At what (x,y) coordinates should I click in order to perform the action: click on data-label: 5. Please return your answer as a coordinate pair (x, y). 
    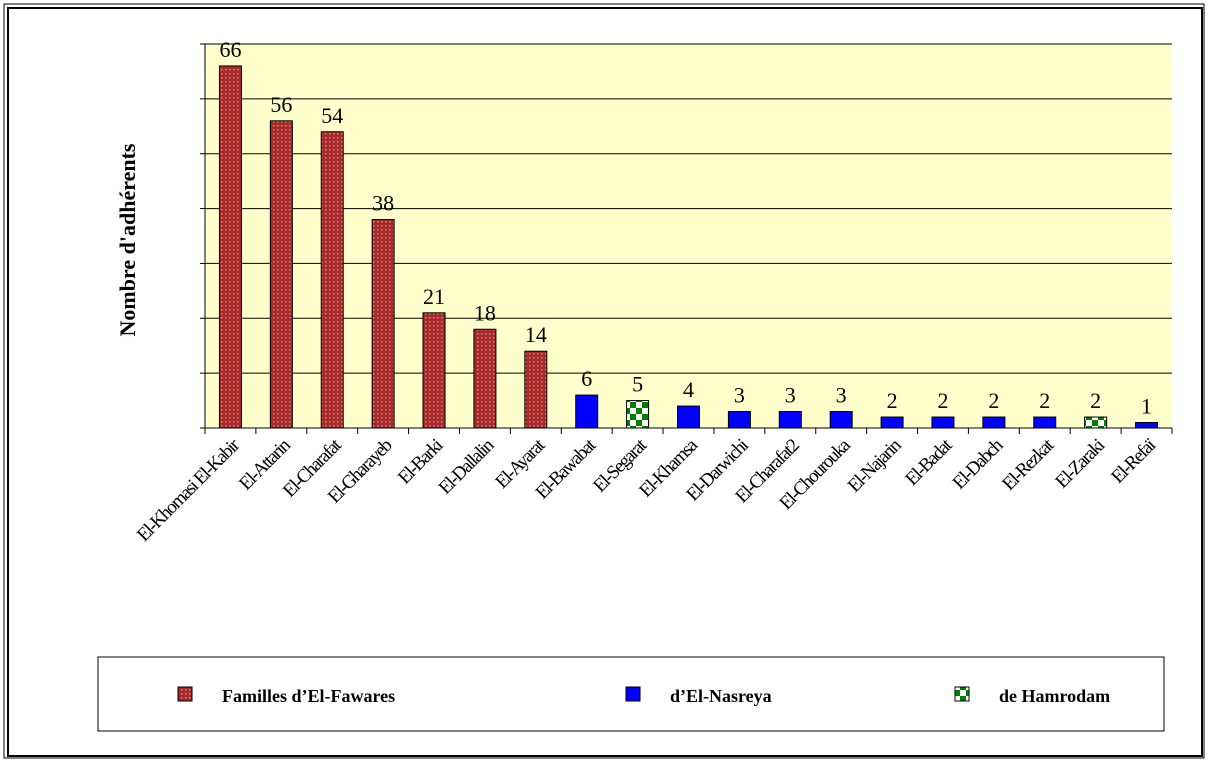
    Looking at the image, I should click on (637, 384).